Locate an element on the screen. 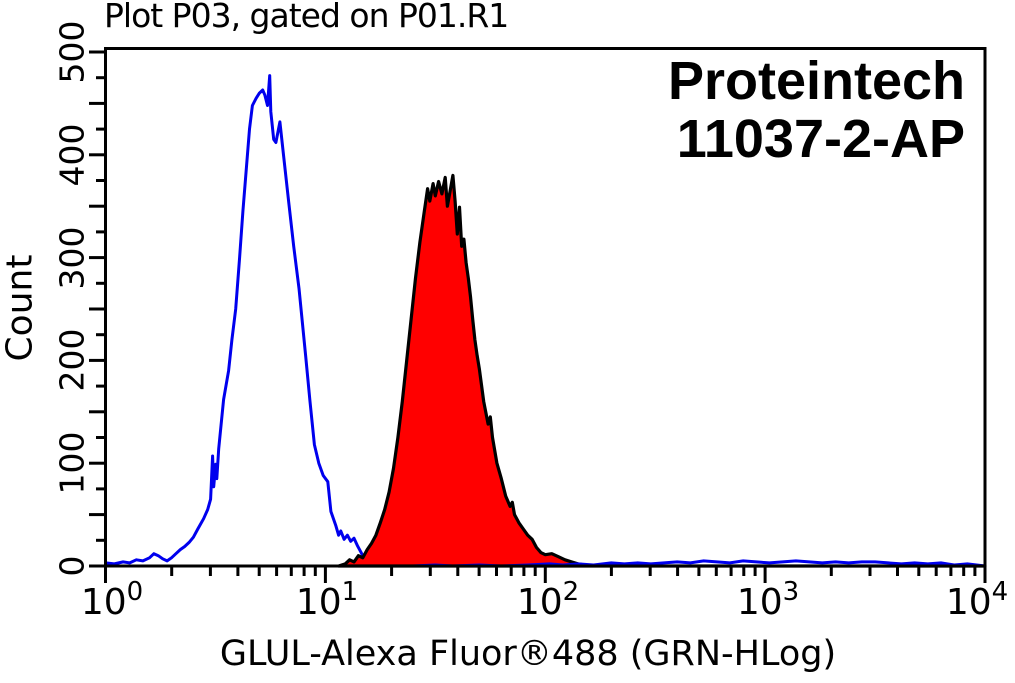  vendor-name: Proteintech is located at coordinates (816, 81).